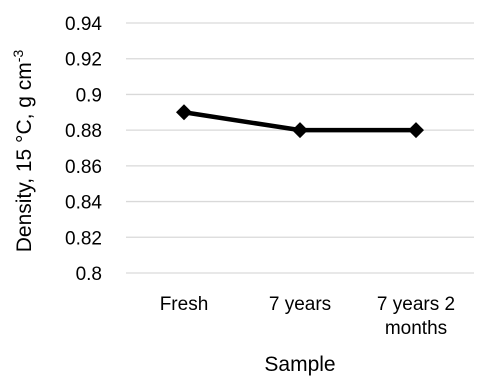 The width and height of the screenshot is (481, 378). Describe the element at coordinates (89, 274) in the screenshot. I see `y-tick-label: 0.8` at that location.